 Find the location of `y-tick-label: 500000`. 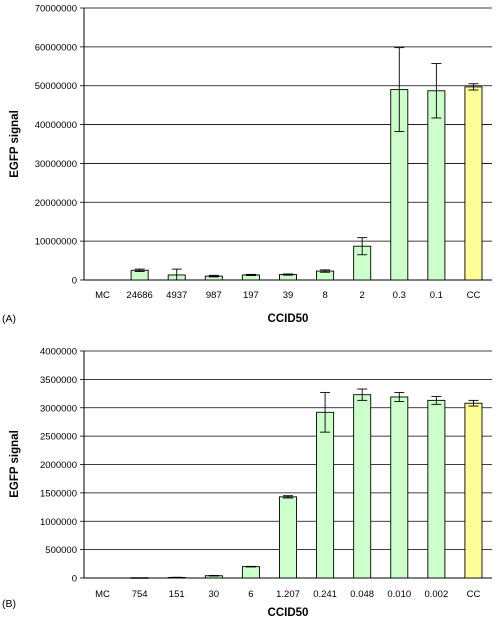

y-tick-label: 500000 is located at coordinates (61, 550).